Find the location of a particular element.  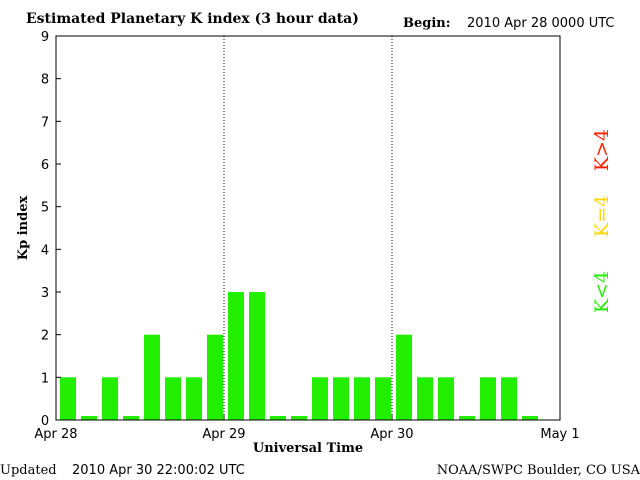

x-tick-label: Apr 29 is located at coordinates (223, 434).